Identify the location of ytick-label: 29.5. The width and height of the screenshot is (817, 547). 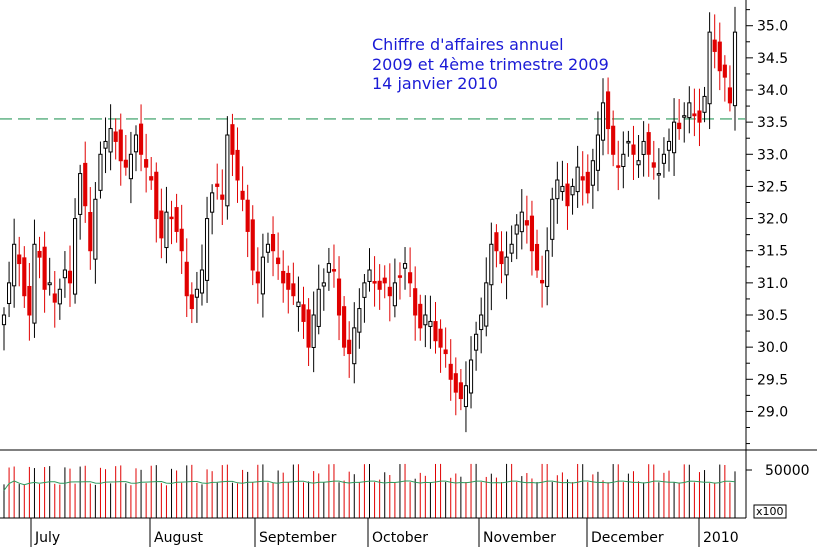
(772, 380).